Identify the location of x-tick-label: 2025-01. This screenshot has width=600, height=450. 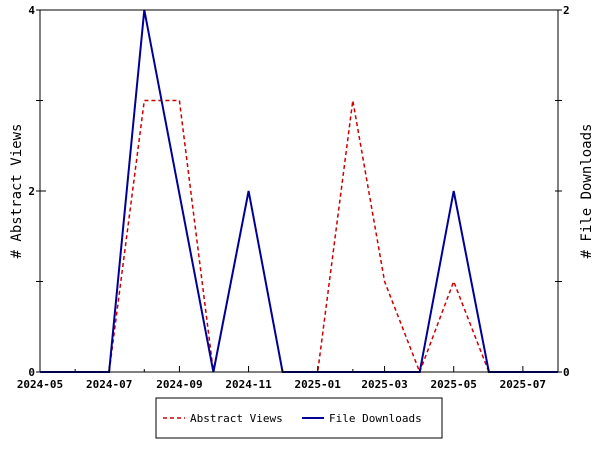
(318, 384).